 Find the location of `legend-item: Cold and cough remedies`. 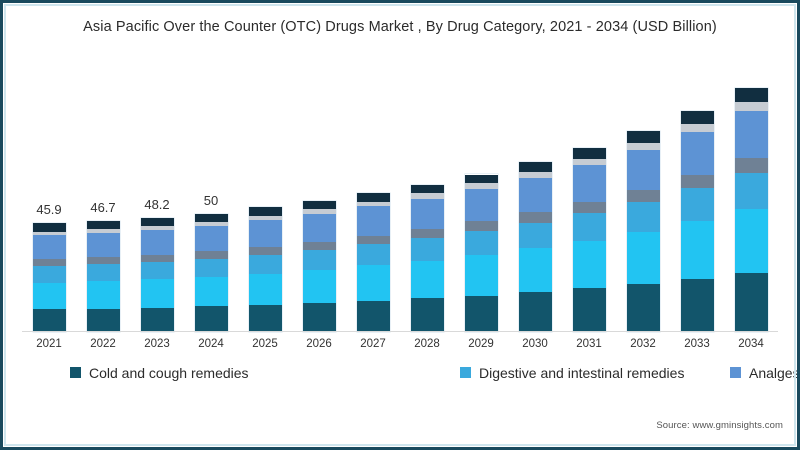

legend-item: Cold and cough remedies is located at coordinates (265, 373).